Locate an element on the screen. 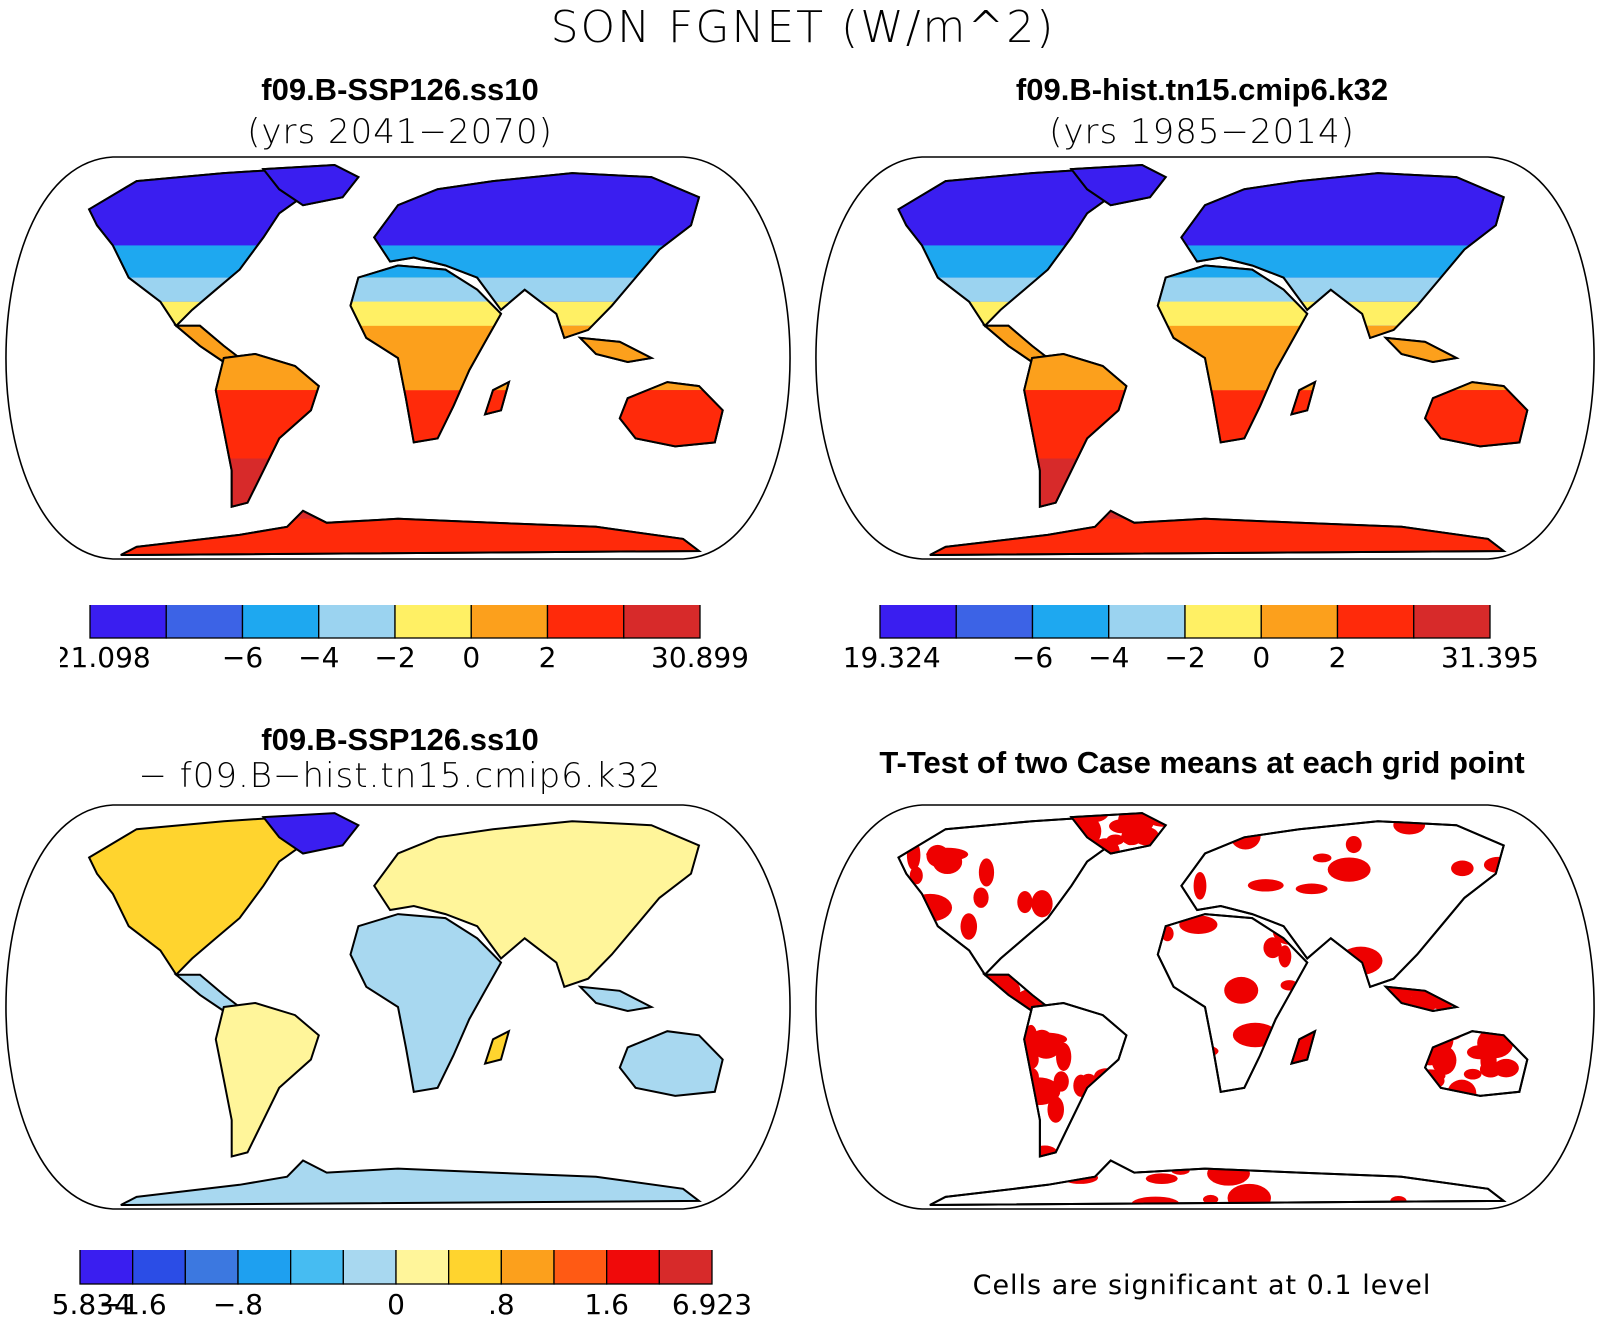 Image resolution: width=1606 pixels, height=1323 pixels. colorbar-label: .8 is located at coordinates (501, 1304).